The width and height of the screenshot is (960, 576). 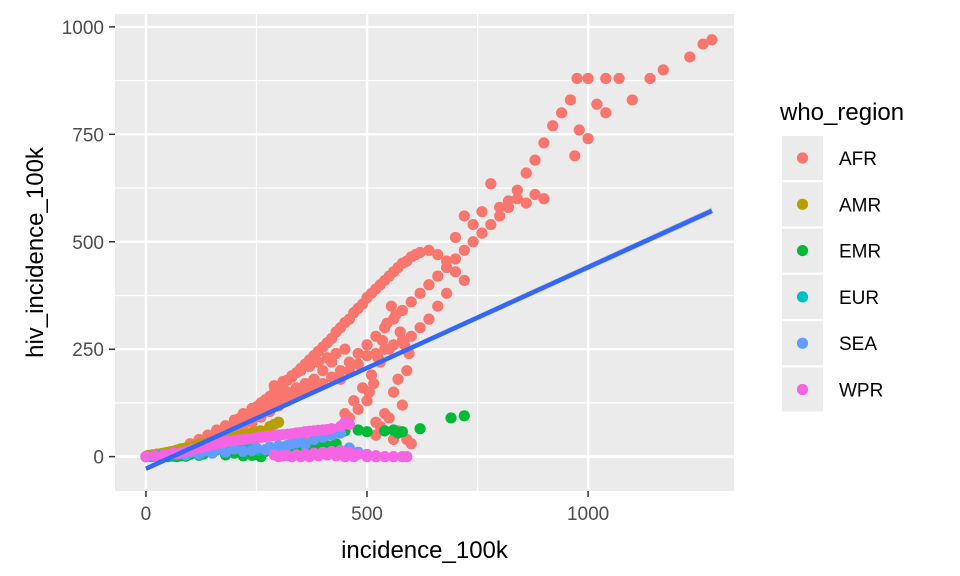 I want to click on y-axis-ticks: 0 250 500 750 1000, so click(x=88, y=243).